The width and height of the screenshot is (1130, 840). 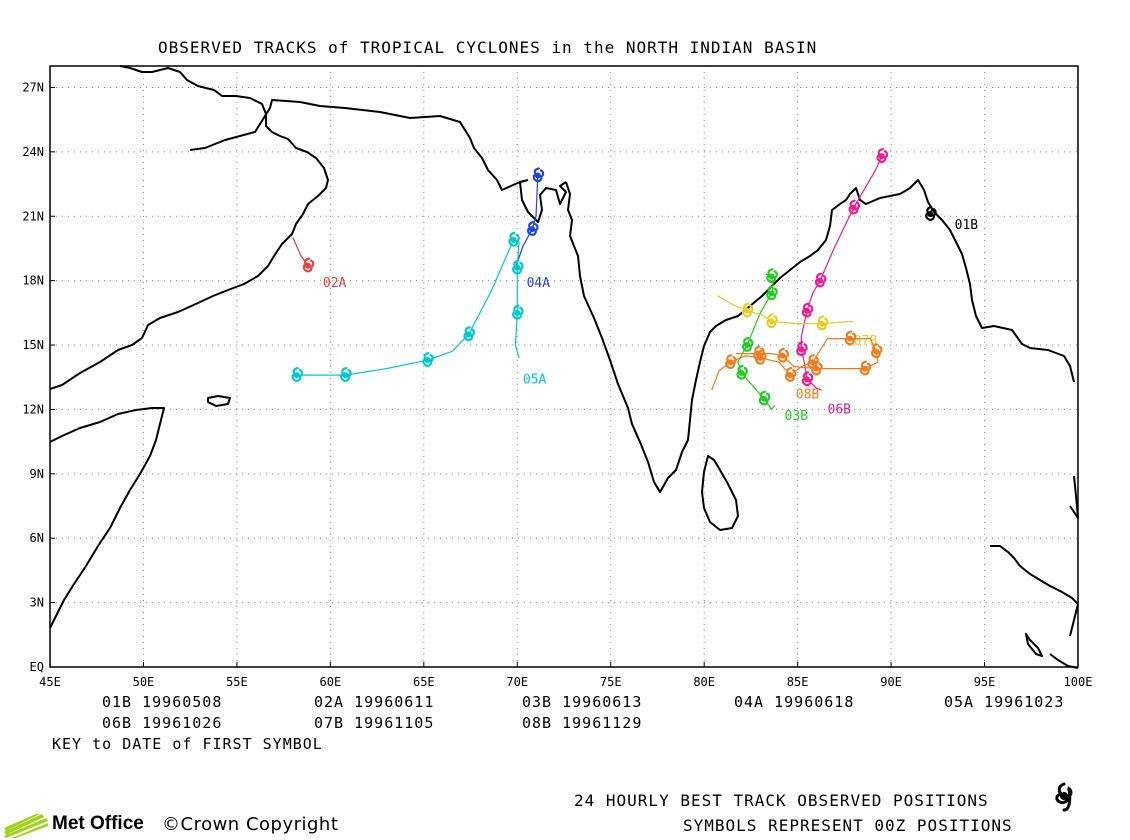 I want to click on x-tick-label: 95E, so click(x=985, y=682).